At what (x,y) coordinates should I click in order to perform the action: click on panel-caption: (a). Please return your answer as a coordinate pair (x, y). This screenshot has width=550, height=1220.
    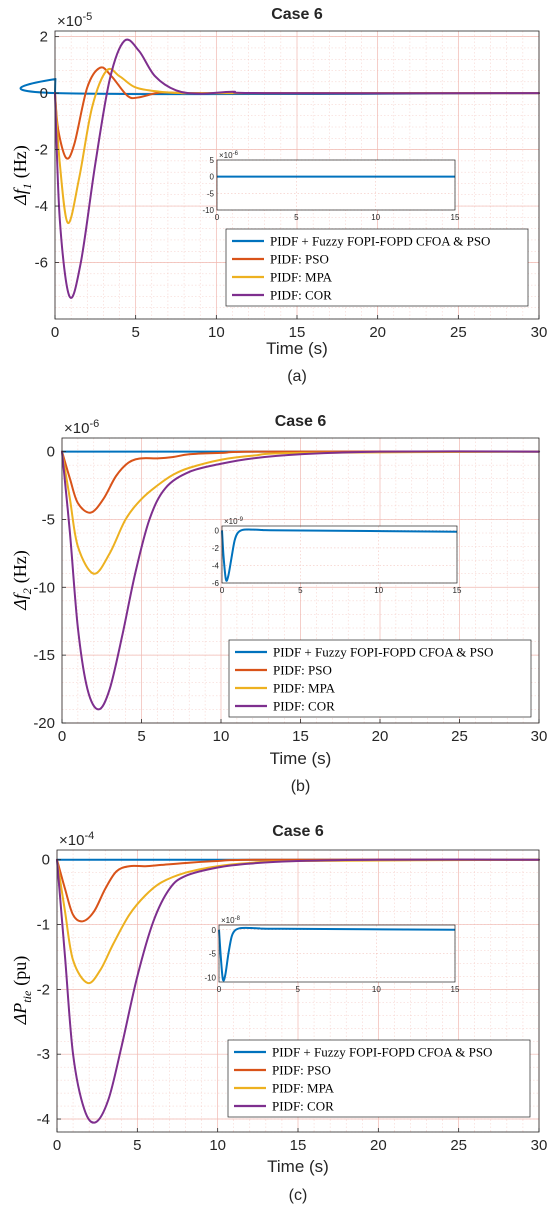
    Looking at the image, I should click on (297, 376).